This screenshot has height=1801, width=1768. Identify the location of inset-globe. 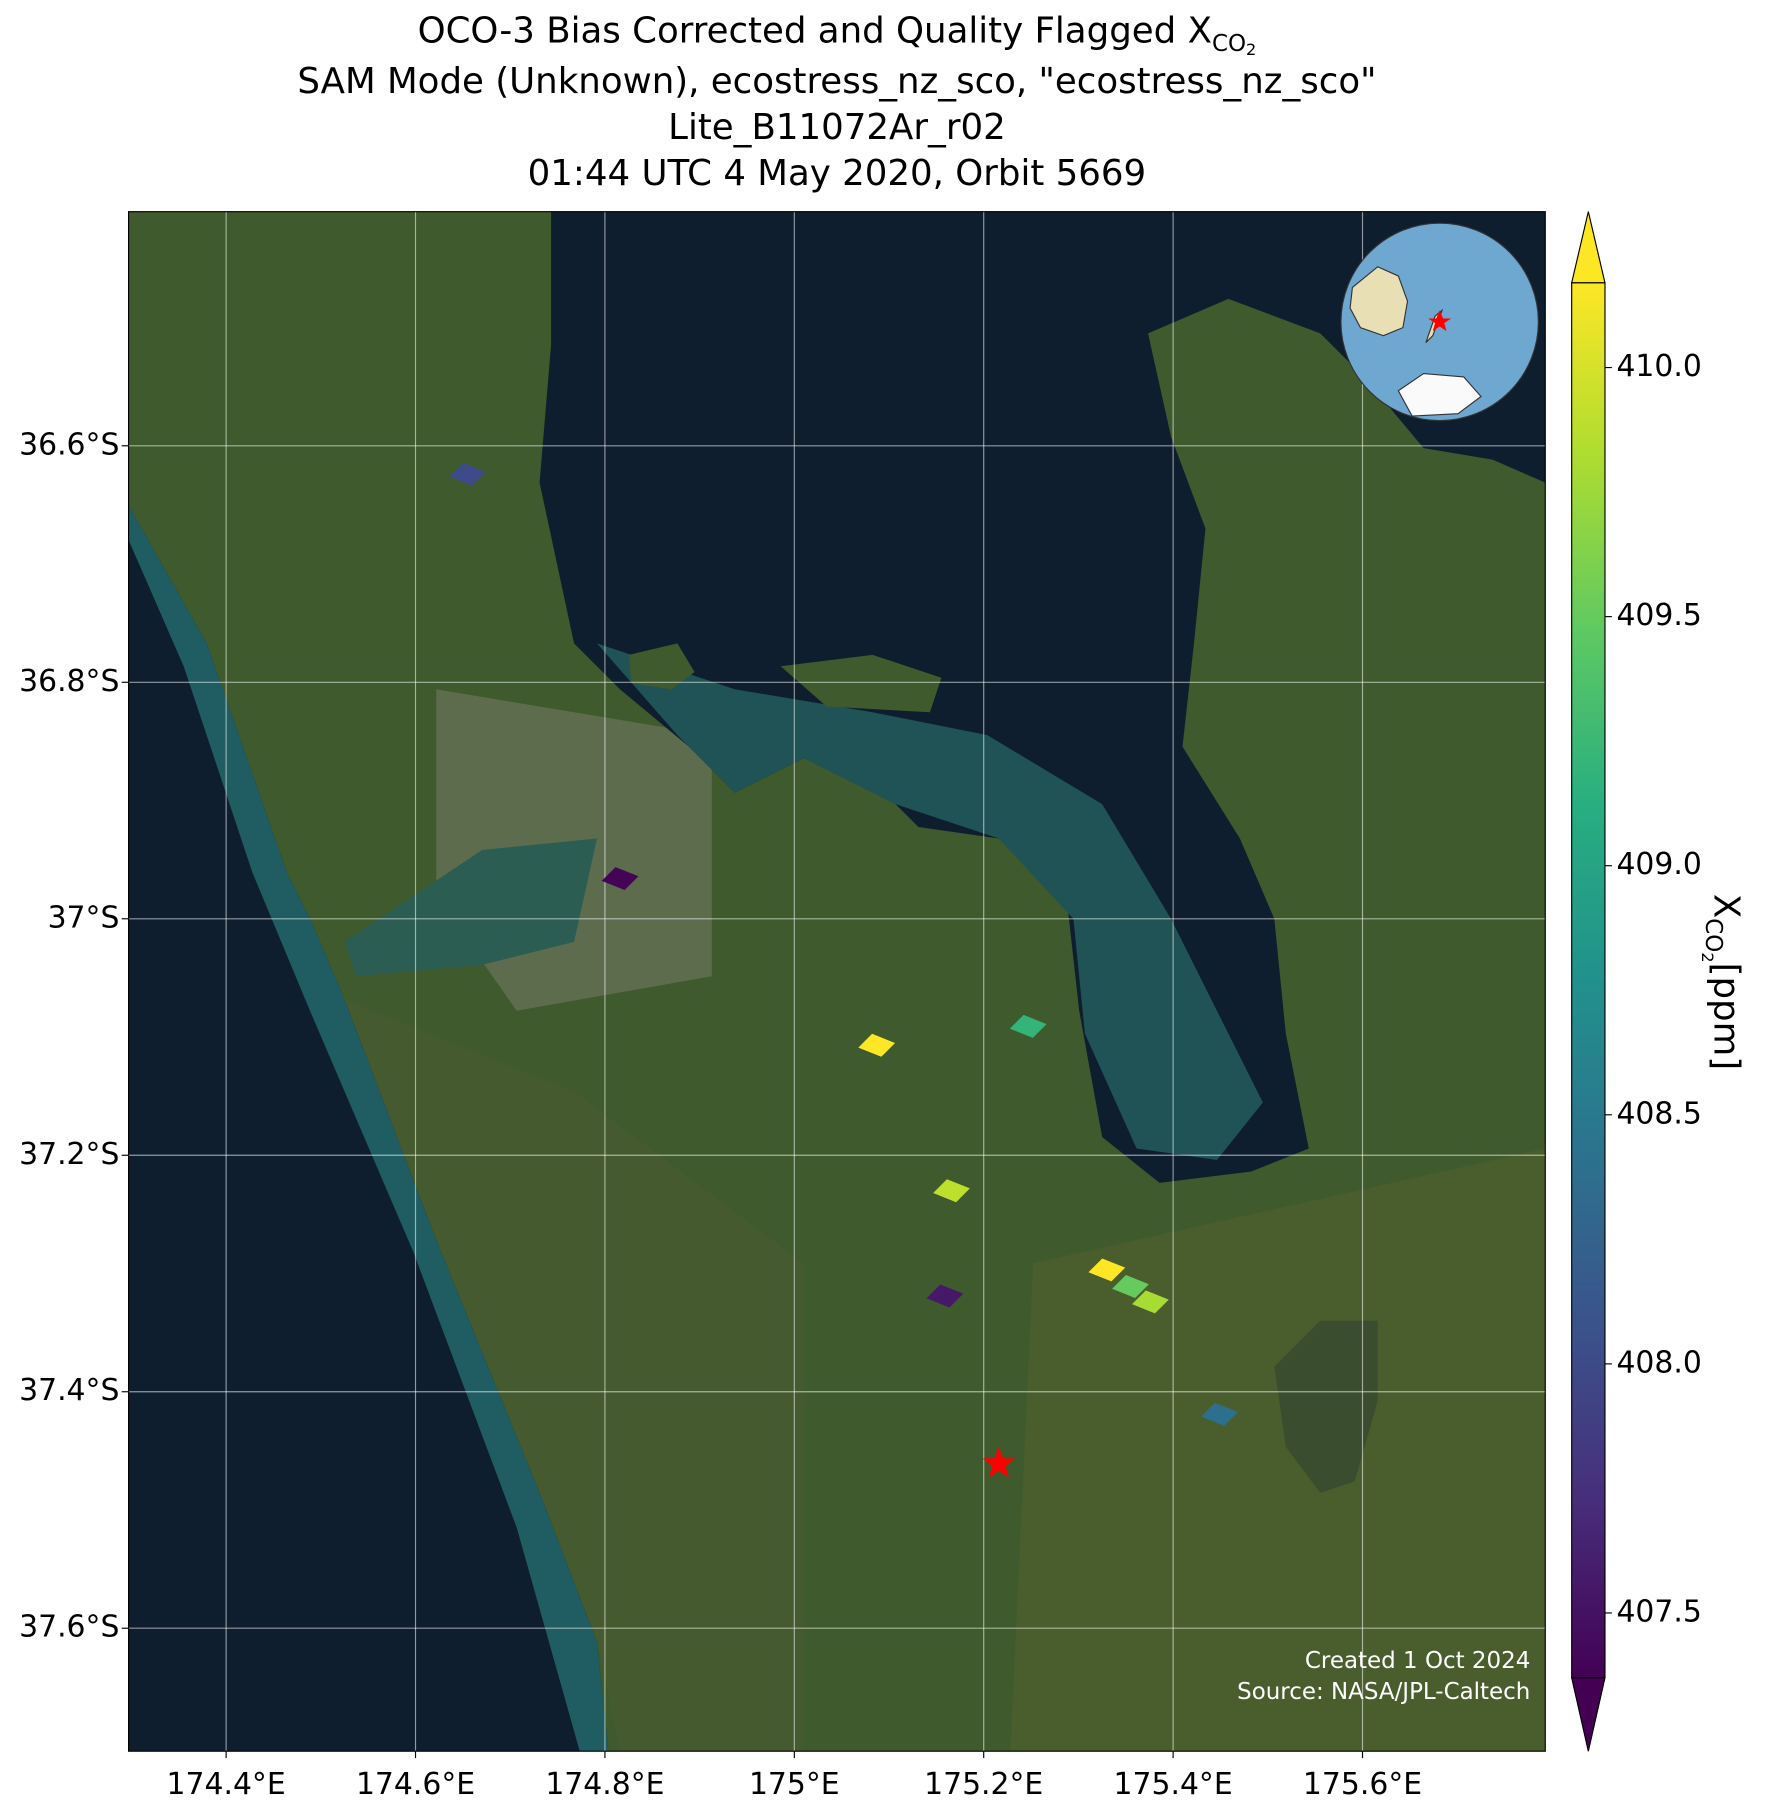
(1439, 322).